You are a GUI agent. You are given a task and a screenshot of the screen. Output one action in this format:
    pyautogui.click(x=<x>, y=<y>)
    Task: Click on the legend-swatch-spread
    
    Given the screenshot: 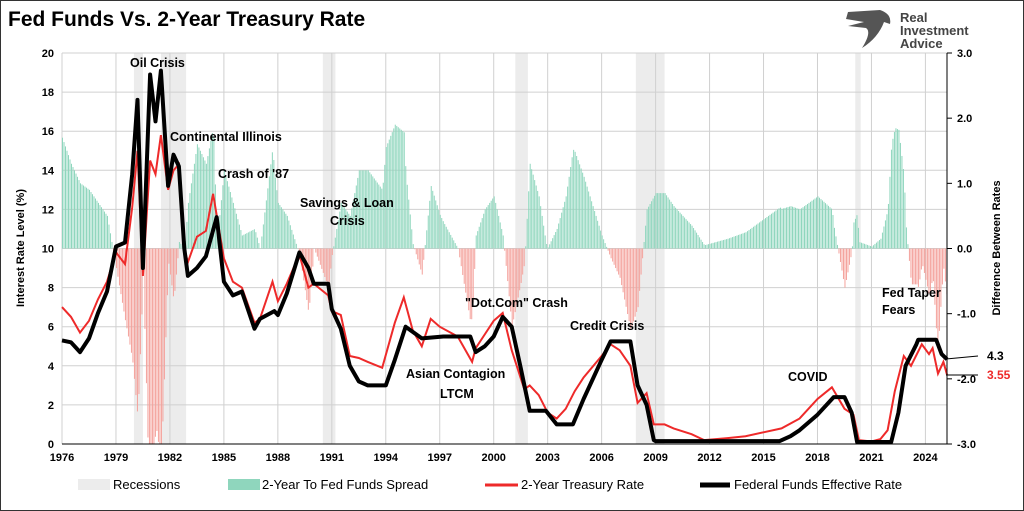 What is the action you would take?
    pyautogui.click(x=244, y=484)
    